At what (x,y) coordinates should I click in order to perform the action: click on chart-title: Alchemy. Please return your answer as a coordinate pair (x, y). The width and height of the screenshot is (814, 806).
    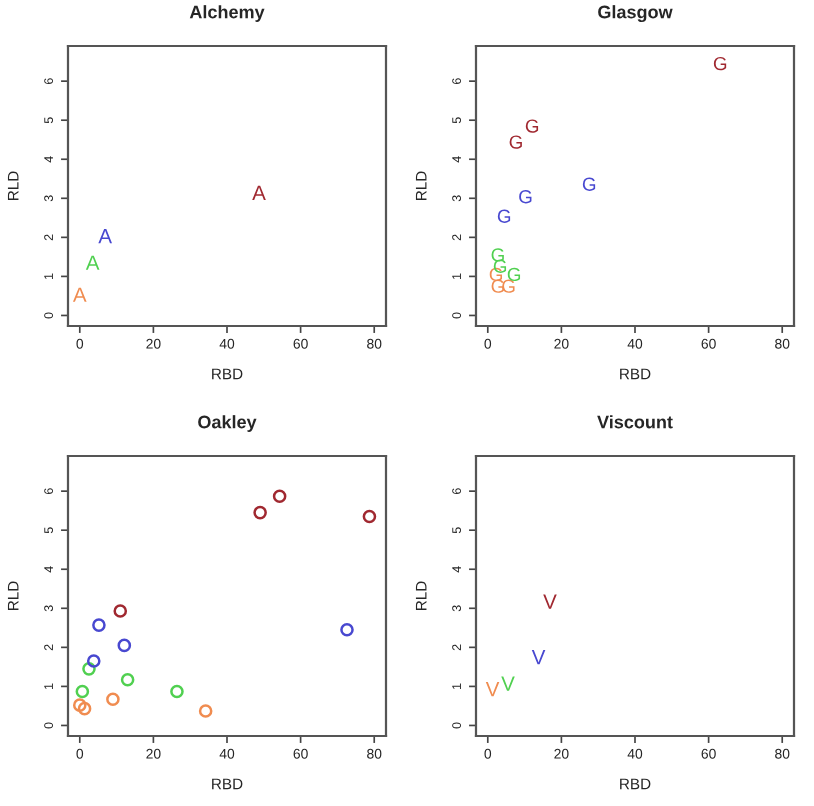
    Looking at the image, I should click on (227, 13).